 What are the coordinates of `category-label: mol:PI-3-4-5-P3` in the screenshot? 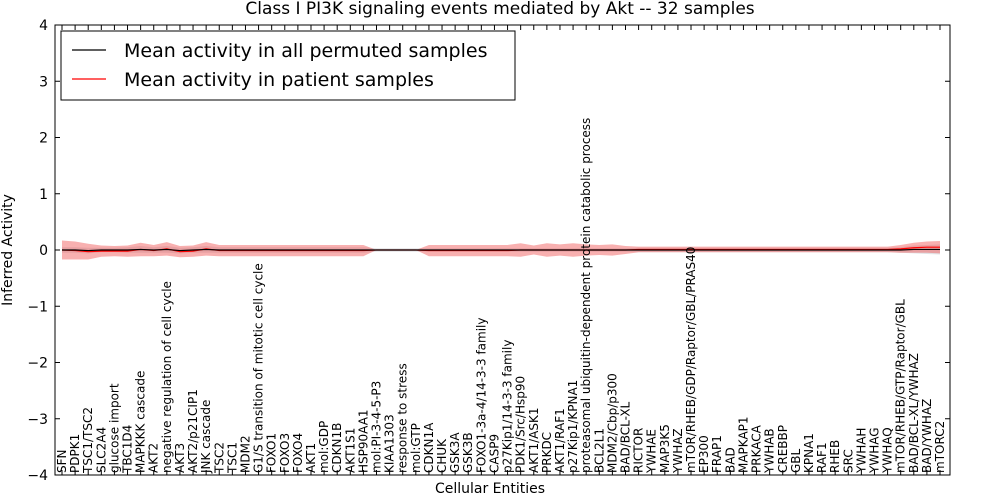 It's located at (377, 427).